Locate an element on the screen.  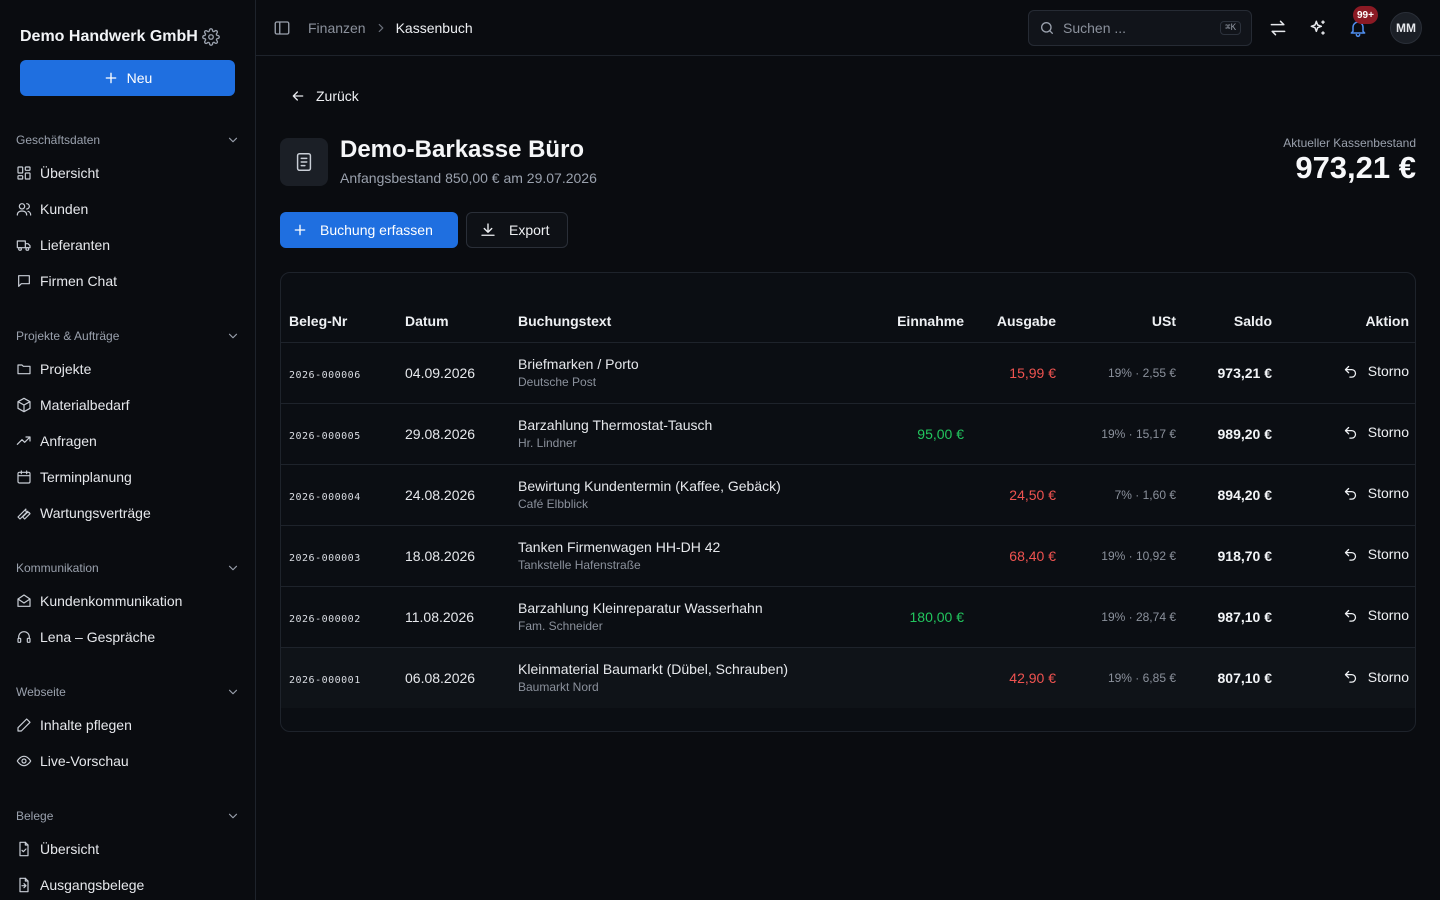
sidebar-item-wartungsvertraege: Wartungsverträge is located at coordinates (128, 513).